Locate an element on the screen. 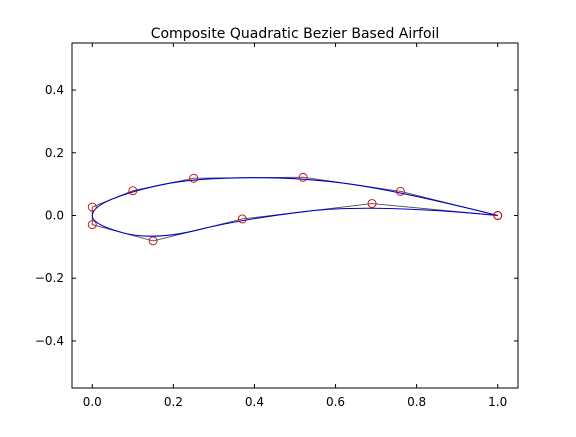 The height and width of the screenshot is (437, 576). y-tick-label: 0.4 is located at coordinates (54, 90).